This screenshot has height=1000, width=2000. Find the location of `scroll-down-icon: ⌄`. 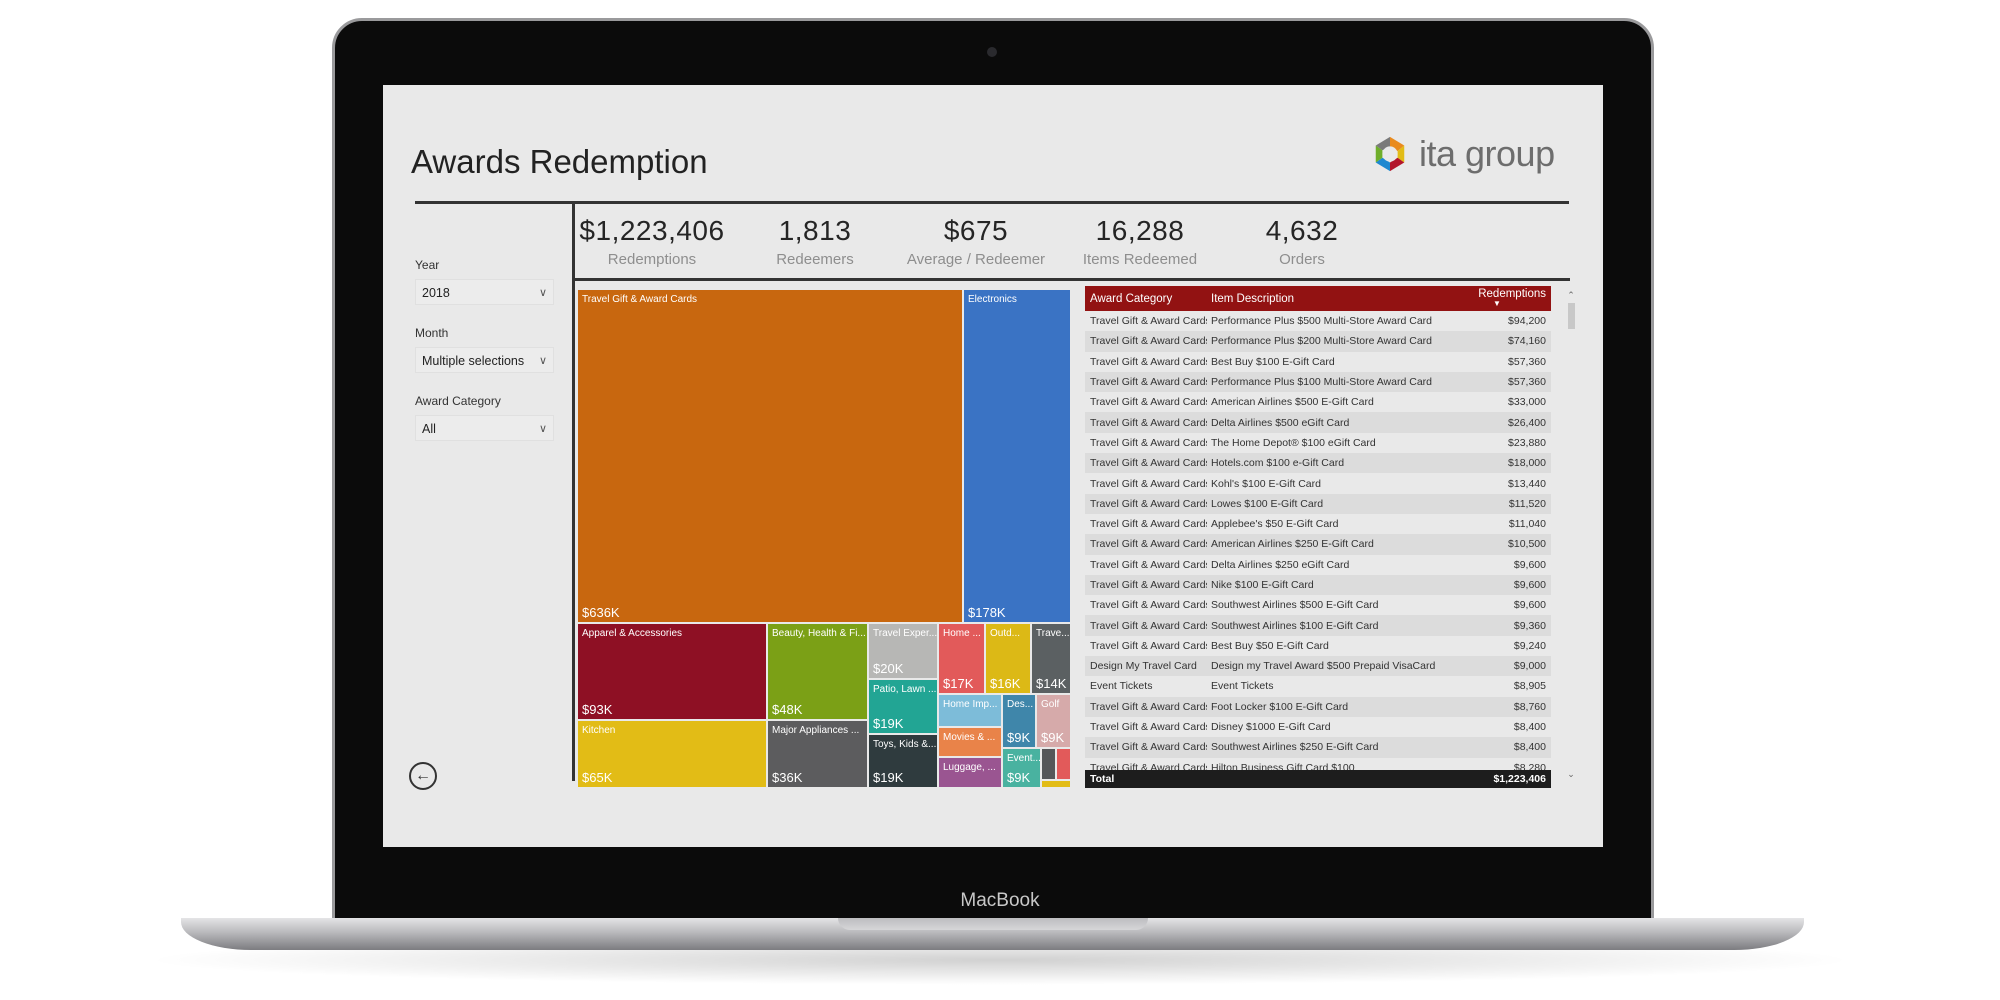

scroll-down-icon: ⌄ is located at coordinates (1571, 774).